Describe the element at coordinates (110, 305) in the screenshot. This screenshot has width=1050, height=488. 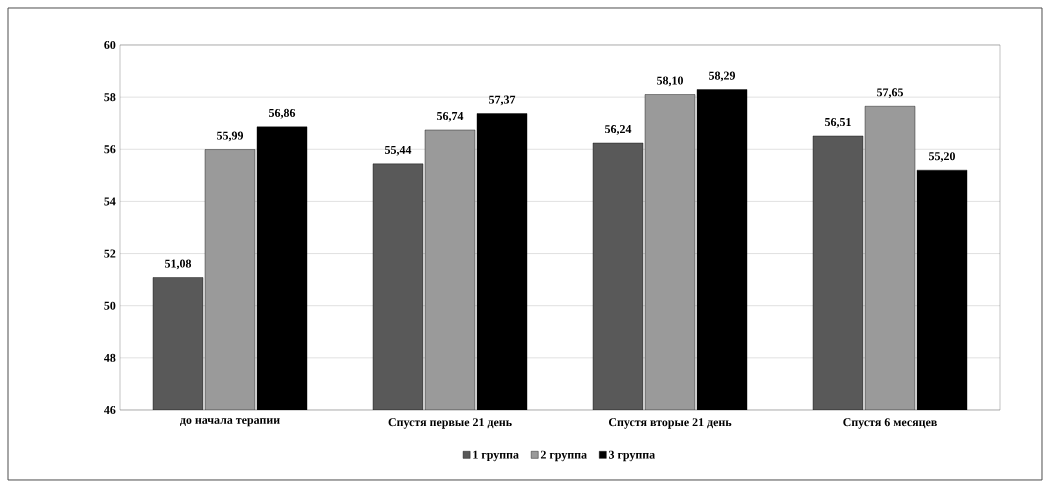
I see `y-tick-label: 50` at that location.